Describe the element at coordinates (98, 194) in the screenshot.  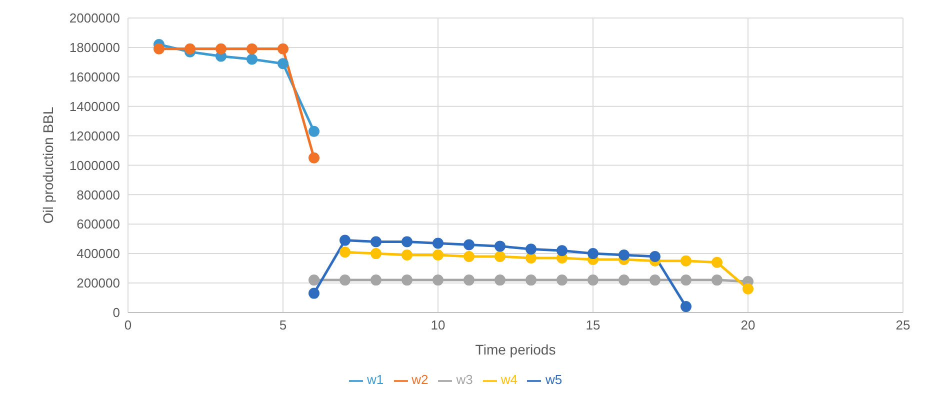
I see `y-tick-label: 800000` at that location.